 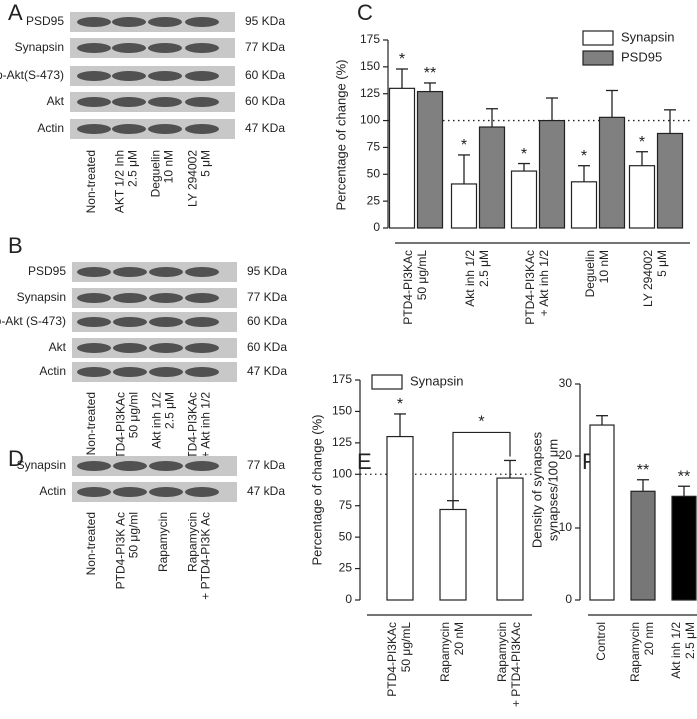 What do you see at coordinates (265, 21) in the screenshot?
I see `blot-size-label: 95 KDa` at bounding box center [265, 21].